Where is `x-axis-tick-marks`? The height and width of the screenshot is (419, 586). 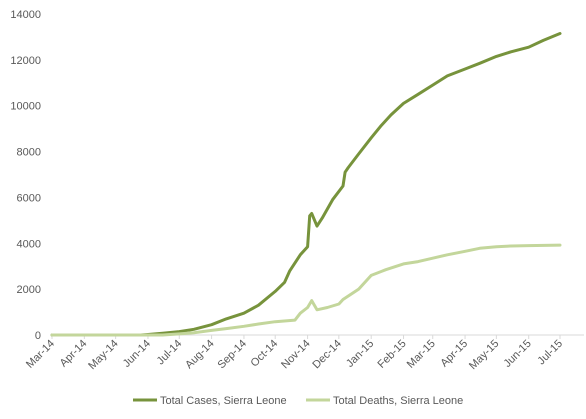
x-axis-tick-marks is located at coordinates (306, 337).